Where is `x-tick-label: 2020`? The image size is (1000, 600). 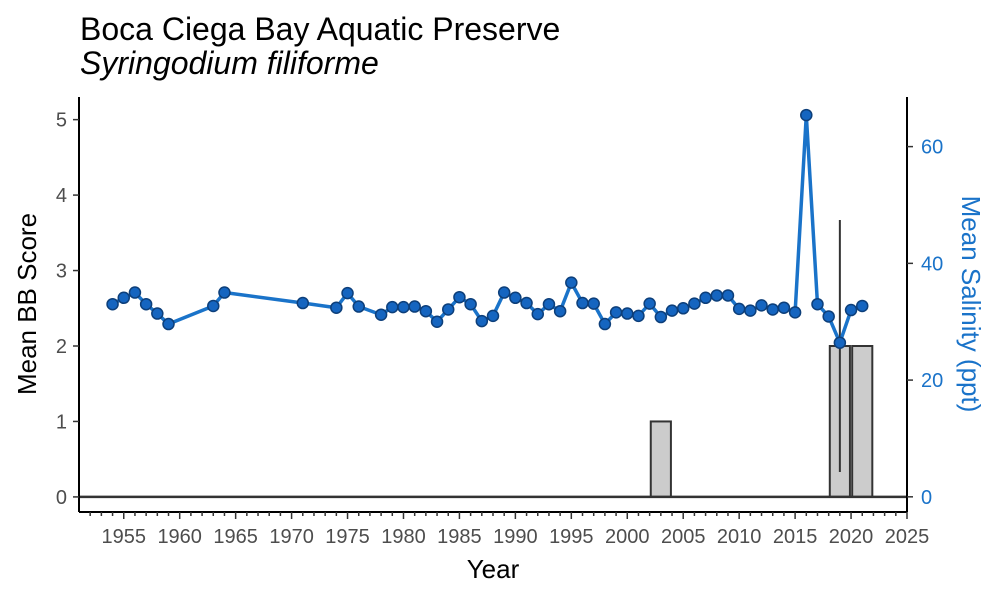 x-tick-label: 2020 is located at coordinates (851, 537).